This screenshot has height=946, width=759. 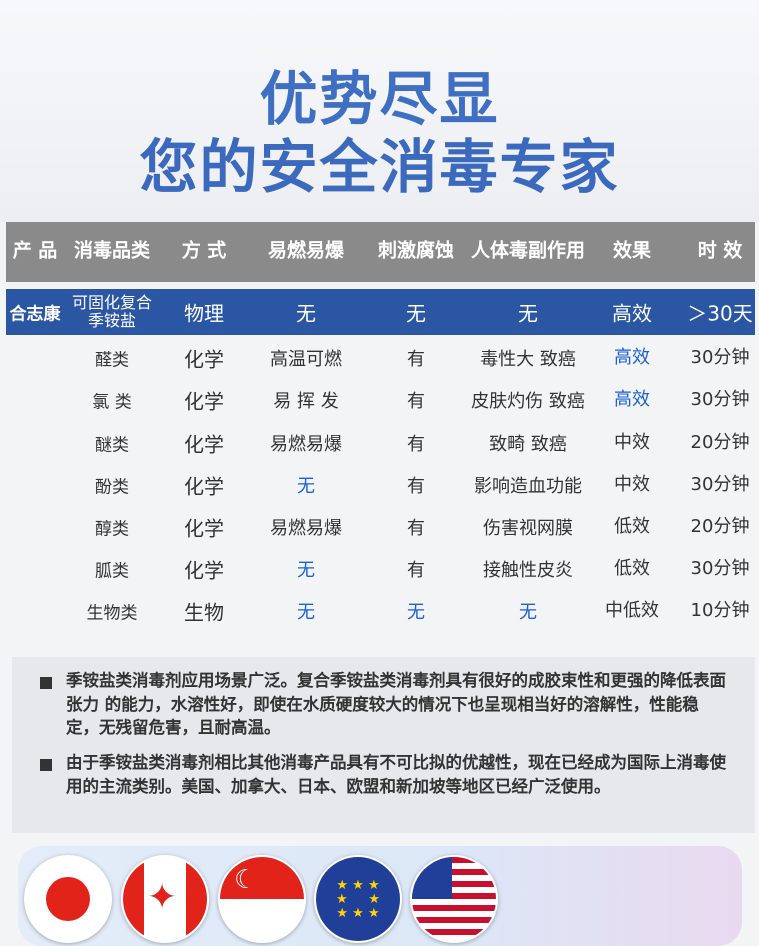 I want to click on highlight-cell: 高效, so click(x=632, y=313).